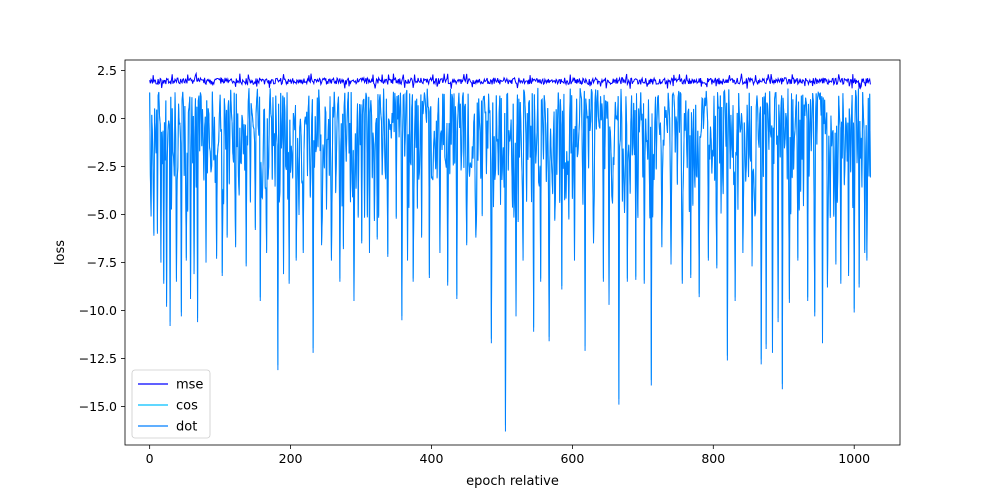  What do you see at coordinates (102, 262) in the screenshot?
I see `y-tick-label: −7.5` at bounding box center [102, 262].